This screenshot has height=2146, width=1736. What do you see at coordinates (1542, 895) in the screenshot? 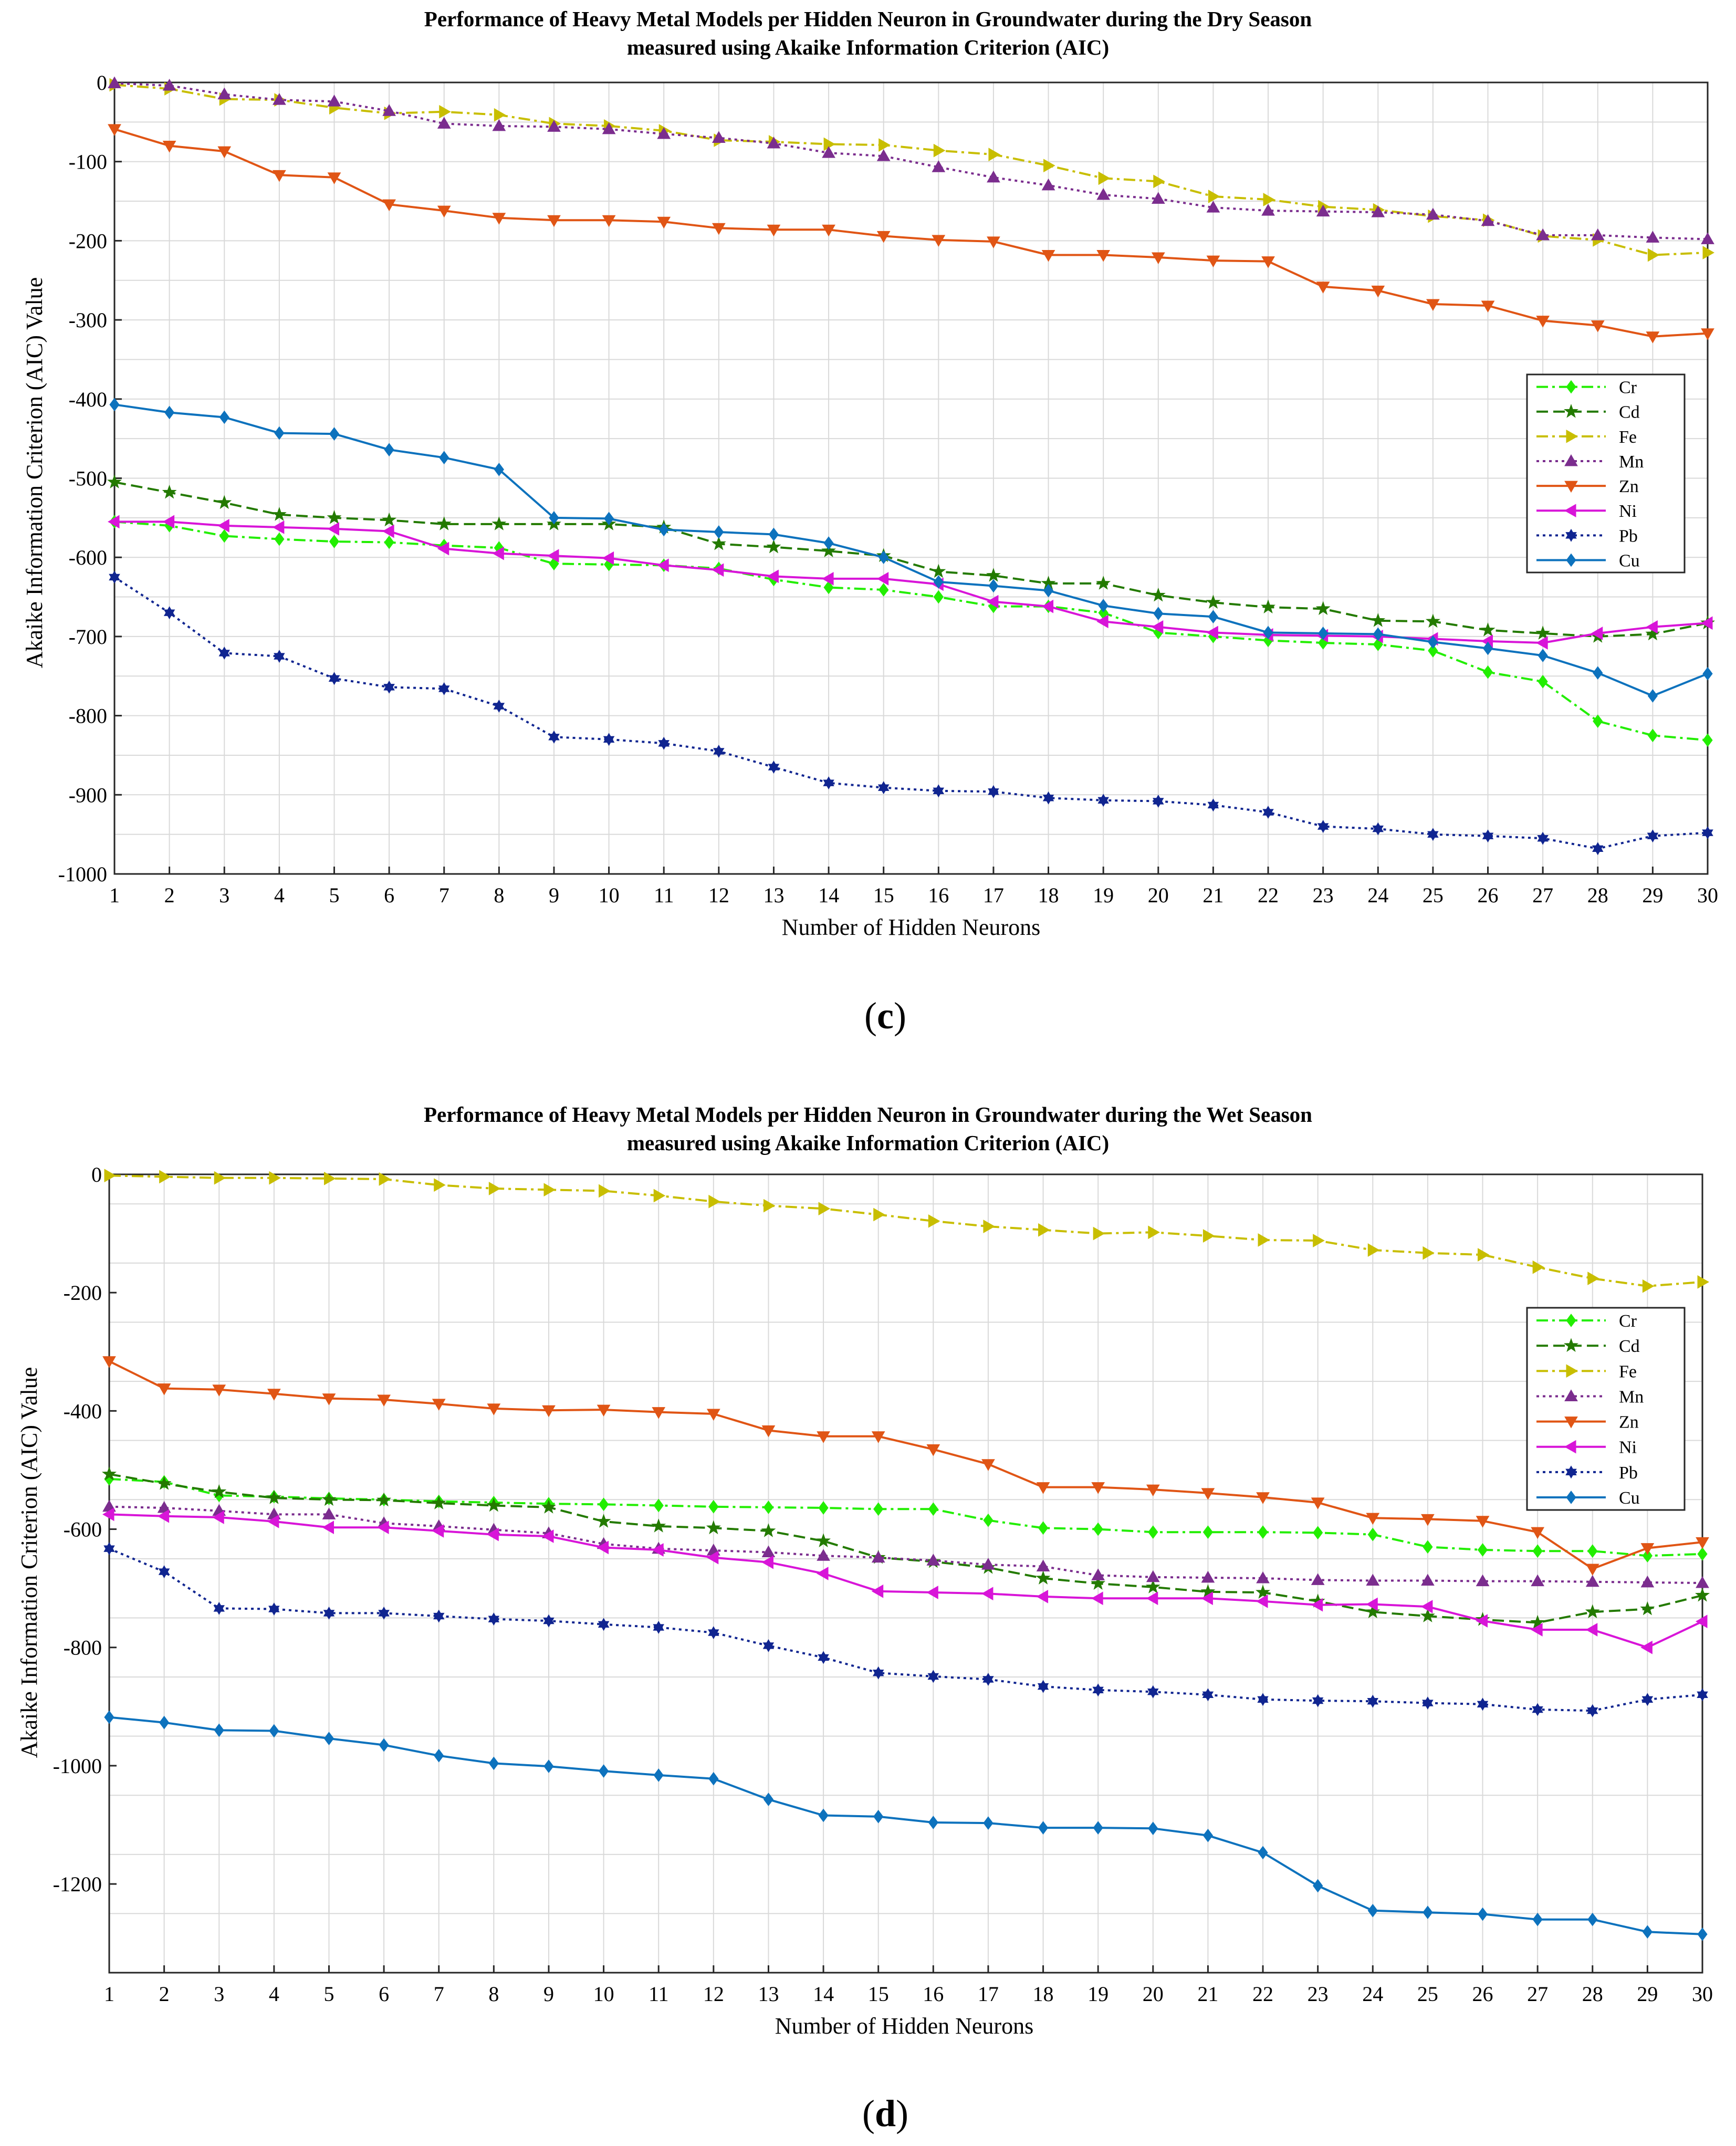
I see `x-tick-label: 27` at bounding box center [1542, 895].